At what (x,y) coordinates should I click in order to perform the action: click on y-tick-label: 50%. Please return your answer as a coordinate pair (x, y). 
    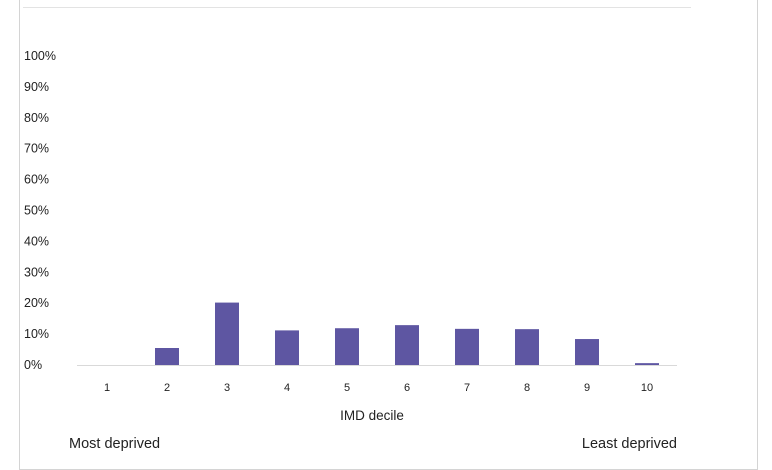
    Looking at the image, I should click on (36, 211).